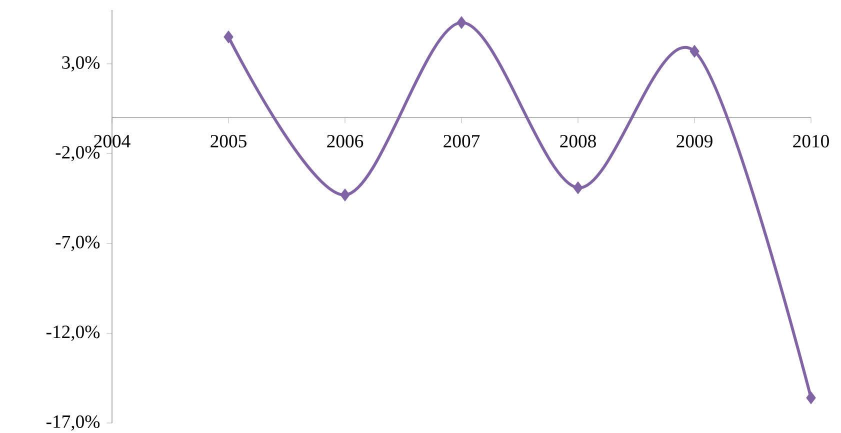  What do you see at coordinates (811, 141) in the screenshot?
I see `x-tick-label: 2010` at bounding box center [811, 141].